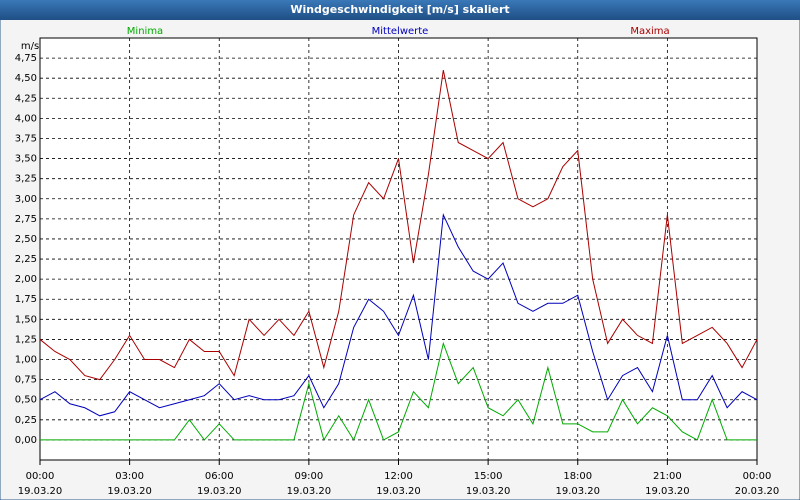  I want to click on x-tick-label: 21:00, so click(667, 476).